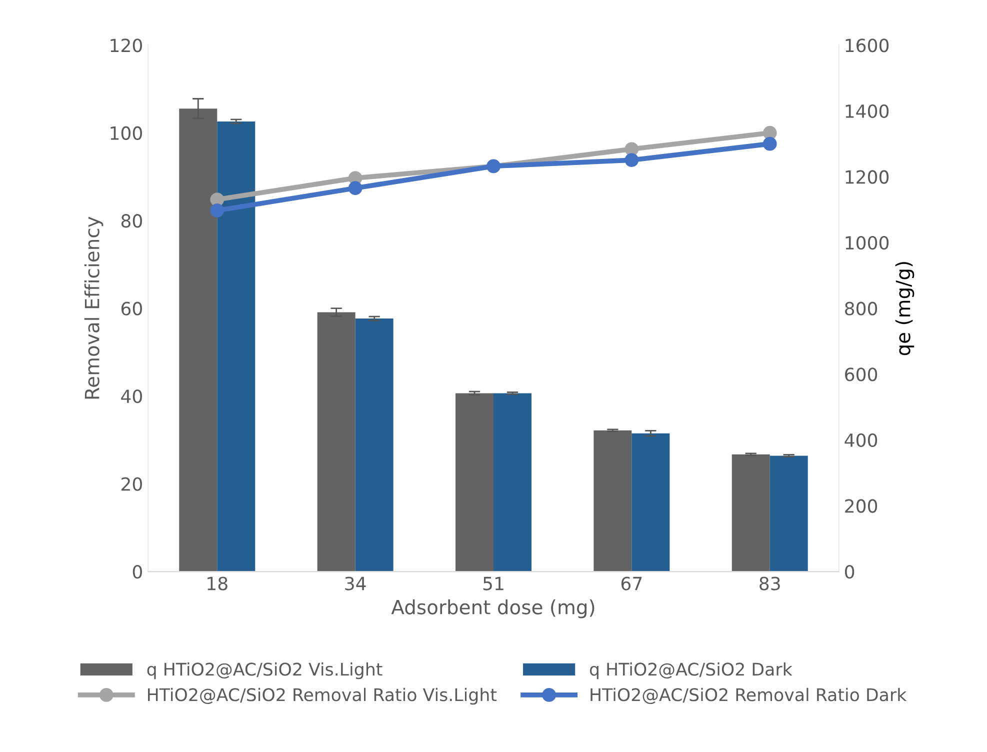 The height and width of the screenshot is (752, 987). Describe the element at coordinates (131, 309) in the screenshot. I see `y-tick-label: 60` at that location.